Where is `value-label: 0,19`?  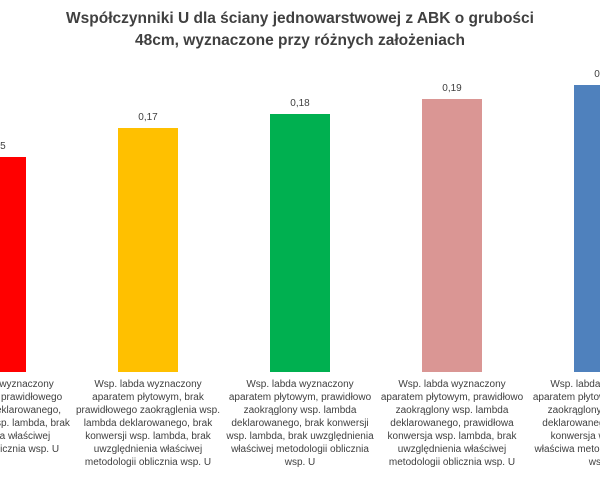 value-label: 0,19 is located at coordinates (452, 89).